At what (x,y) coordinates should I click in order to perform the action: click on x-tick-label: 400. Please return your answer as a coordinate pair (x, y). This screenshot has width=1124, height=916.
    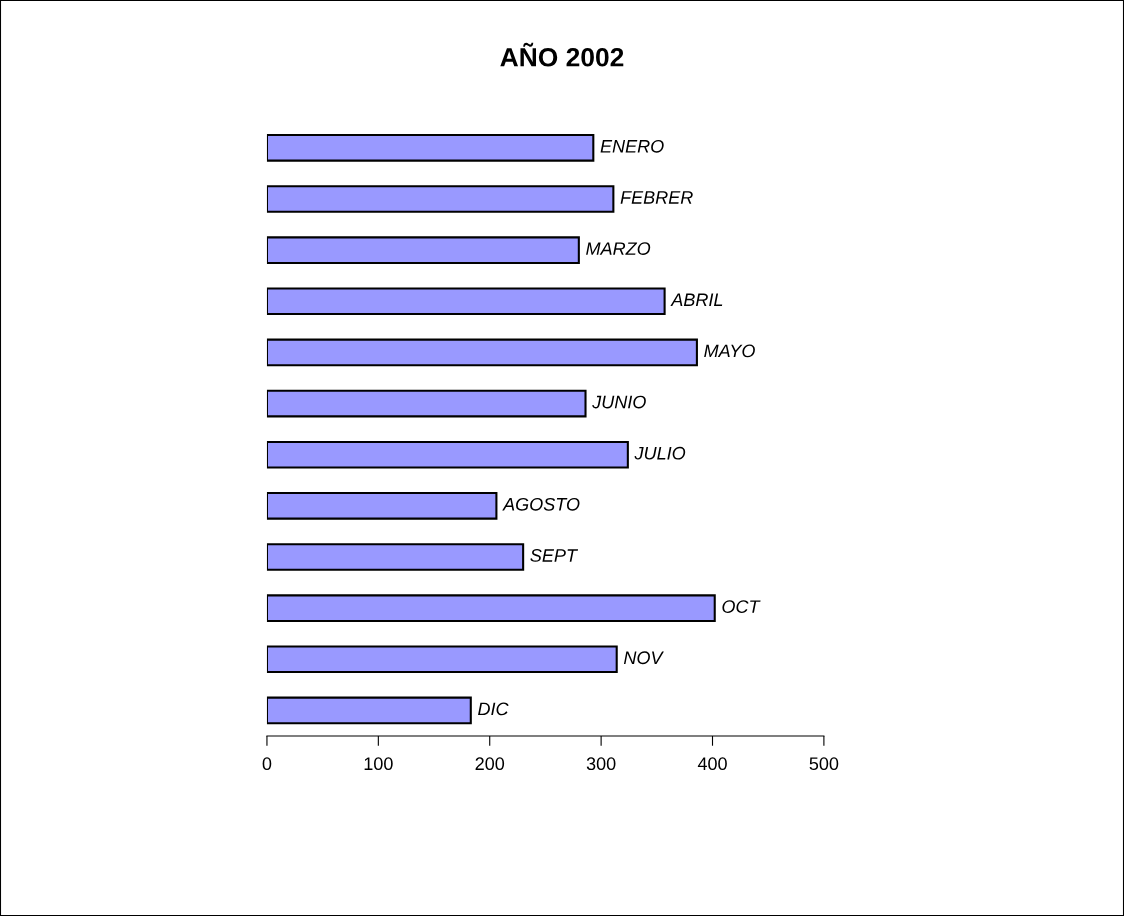
    Looking at the image, I should click on (712, 764).